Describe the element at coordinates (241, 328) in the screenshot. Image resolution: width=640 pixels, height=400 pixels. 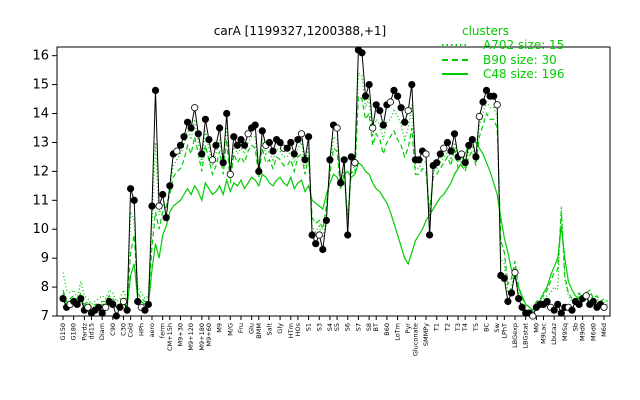
I see `x-tick-label: Fru` at that location.